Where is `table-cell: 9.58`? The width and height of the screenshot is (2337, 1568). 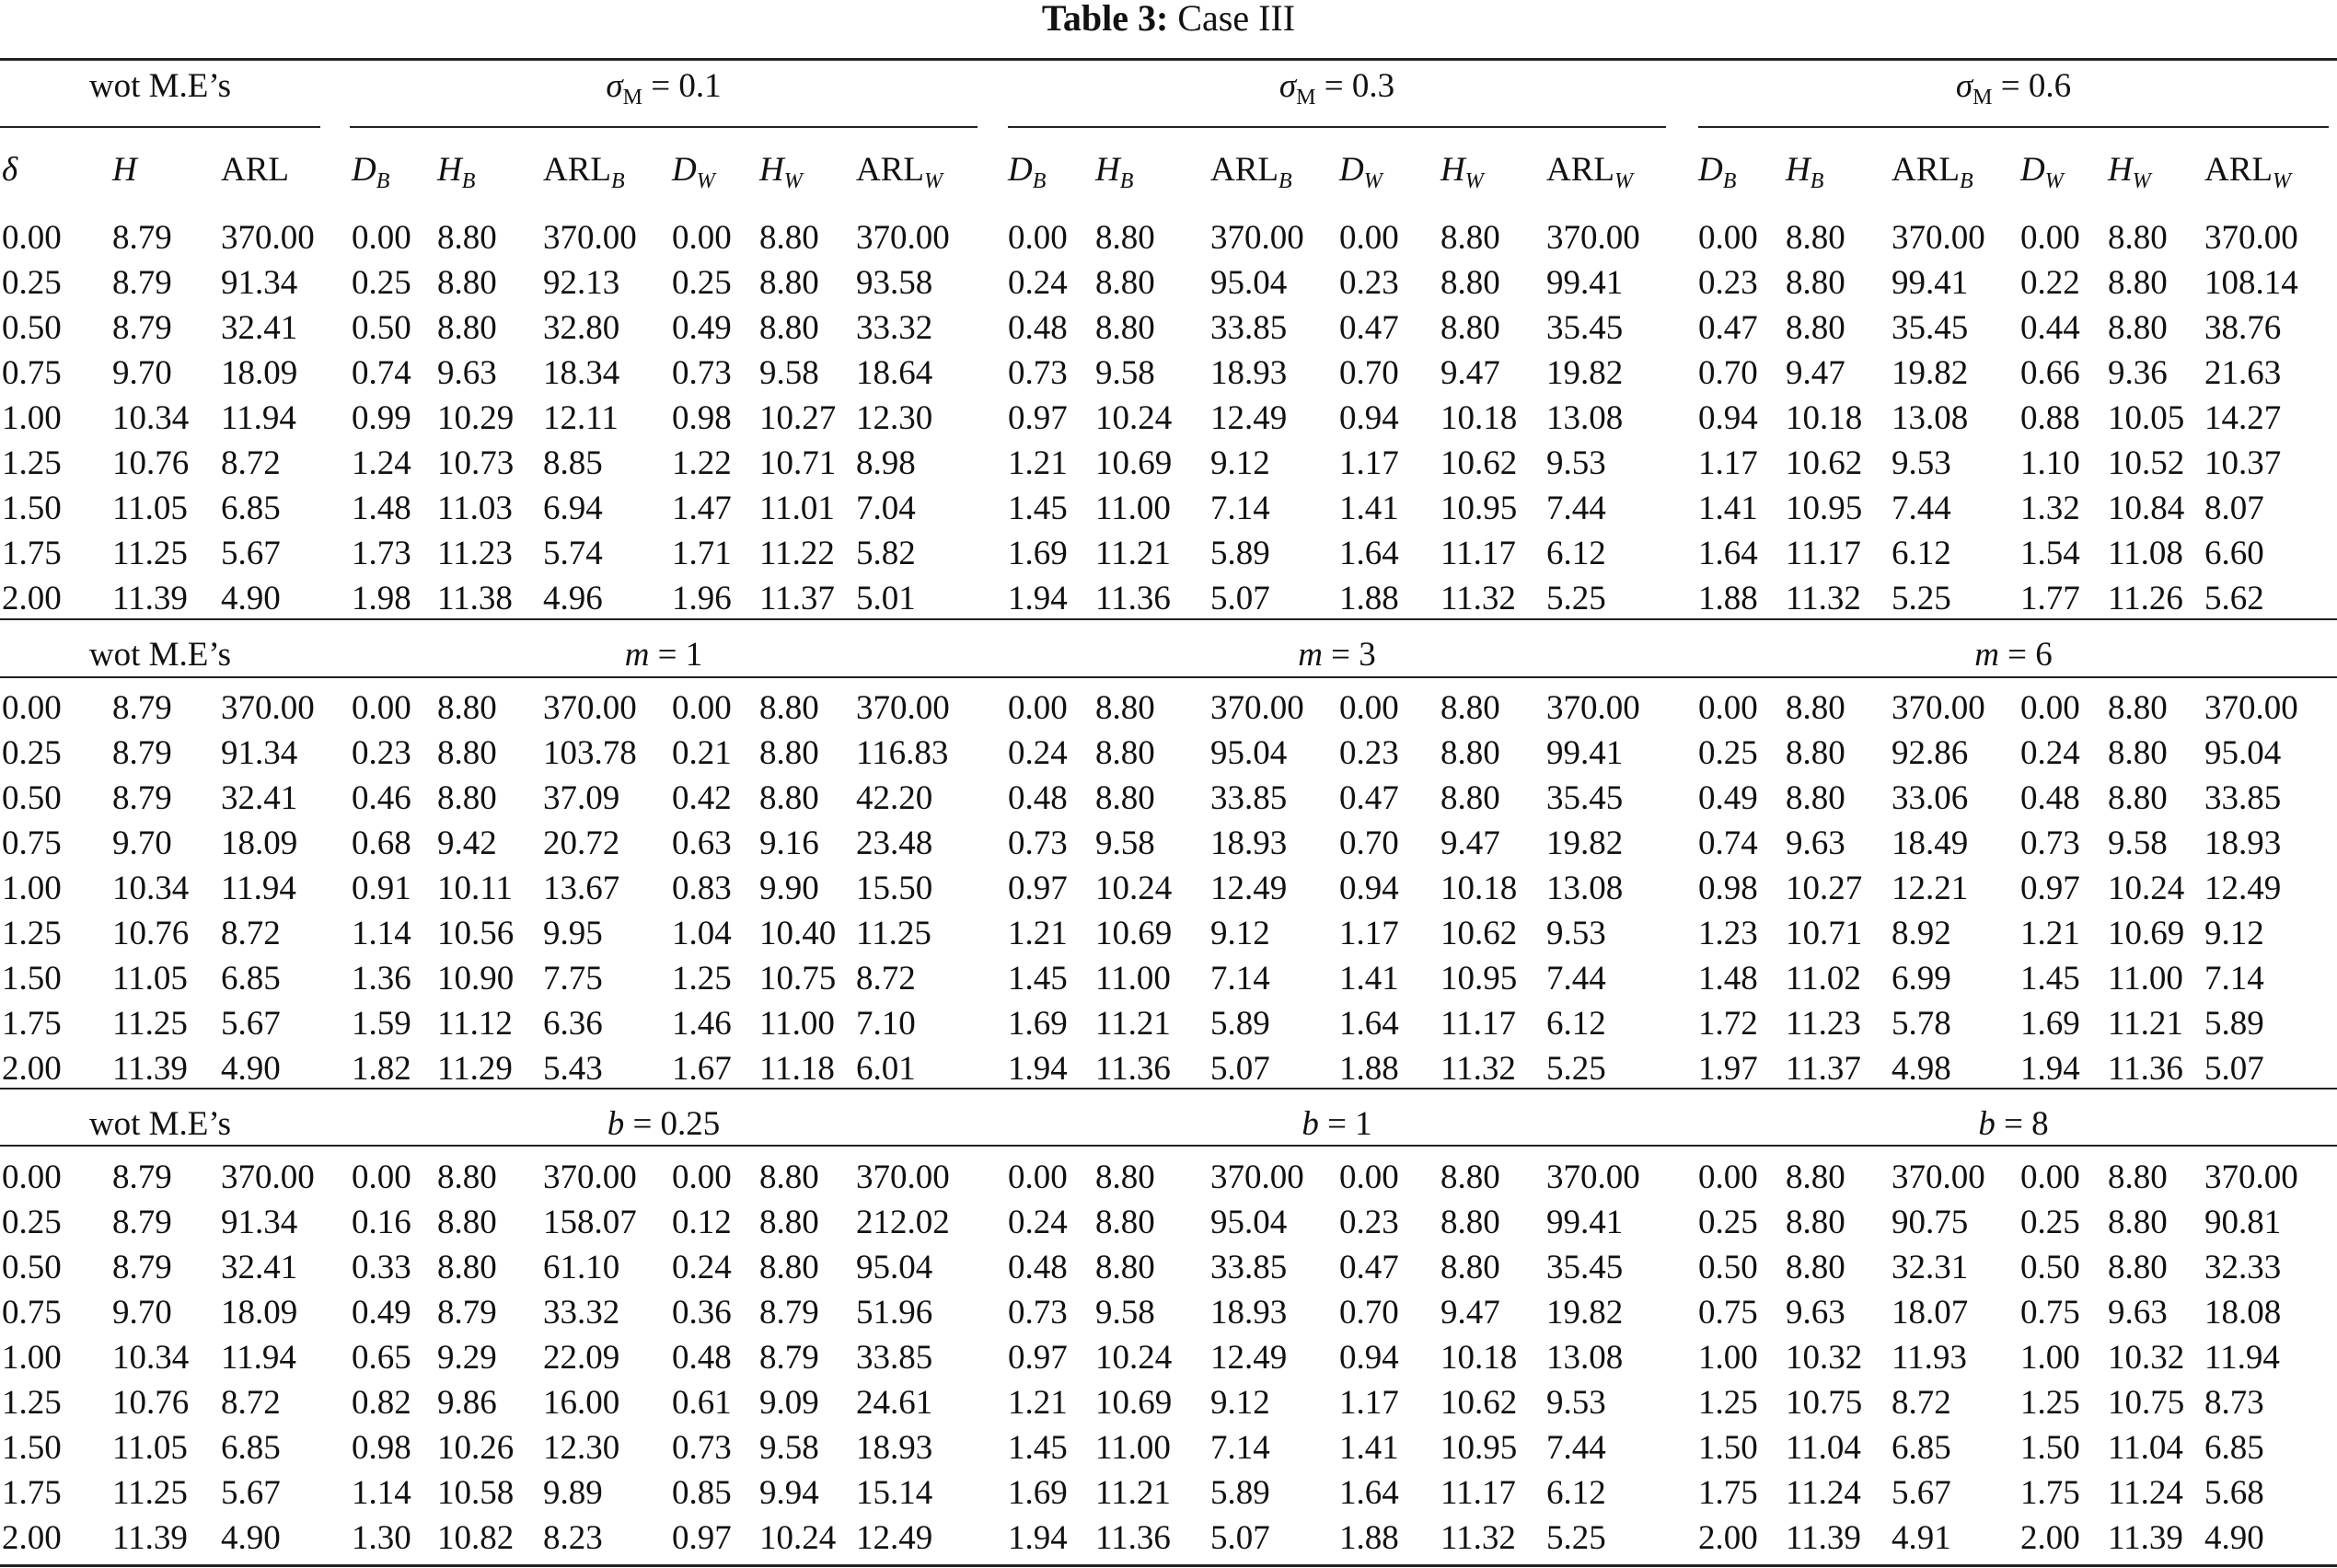
table-cell: 9.58 is located at coordinates (2138, 843).